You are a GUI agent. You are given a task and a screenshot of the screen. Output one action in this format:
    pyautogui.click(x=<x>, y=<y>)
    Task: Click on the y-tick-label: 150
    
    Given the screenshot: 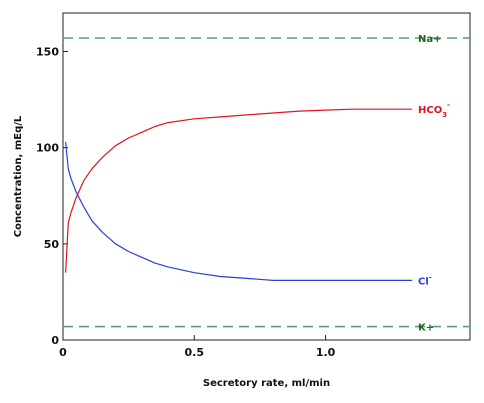 What is the action you would take?
    pyautogui.click(x=47, y=51)
    